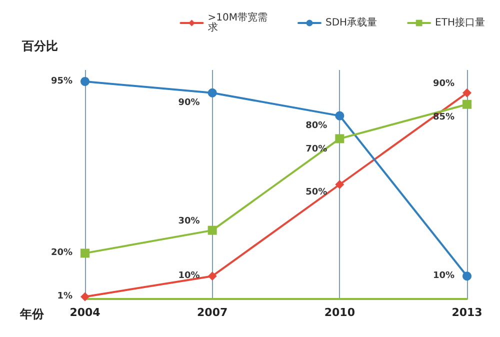 This screenshot has height=337, width=500. Describe the element at coordinates (85, 312) in the screenshot. I see `x-tick-label: 2004` at that location.